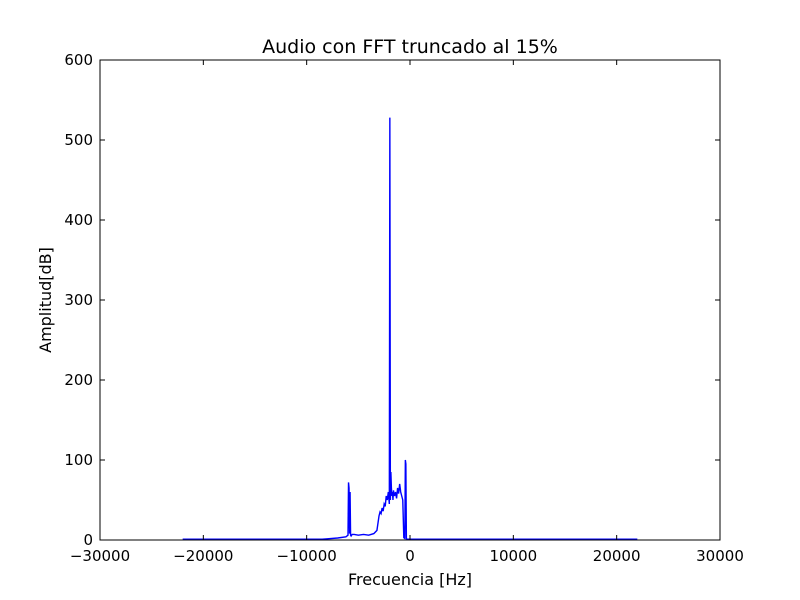  Describe the element at coordinates (410, 579) in the screenshot. I see `x-axis-label: Frecuencia [Hz]` at that location.